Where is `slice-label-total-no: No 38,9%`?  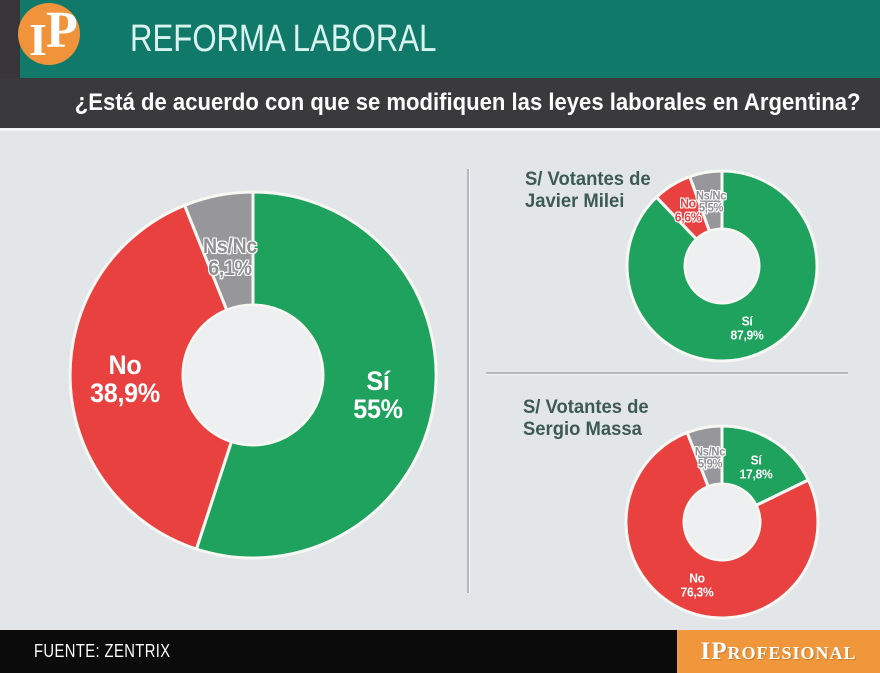
slice-label-total-no: No 38,9% is located at coordinates (125, 378).